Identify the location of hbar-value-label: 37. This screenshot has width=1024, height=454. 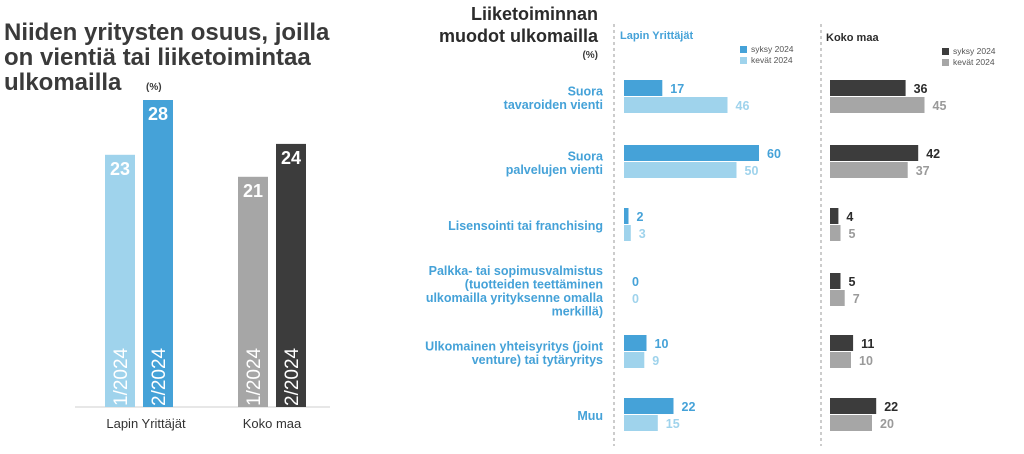
(923, 171).